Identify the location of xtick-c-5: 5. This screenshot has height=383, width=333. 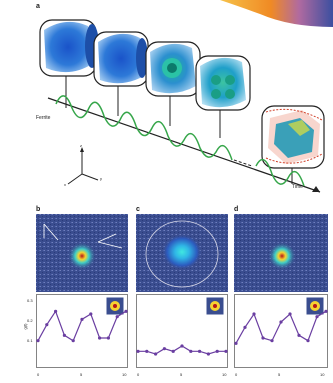
(181, 374).